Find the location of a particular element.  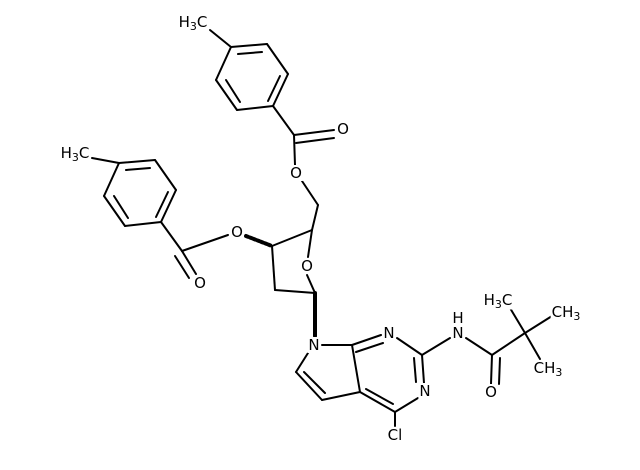

atom-label: Cl is located at coordinates (395, 435).